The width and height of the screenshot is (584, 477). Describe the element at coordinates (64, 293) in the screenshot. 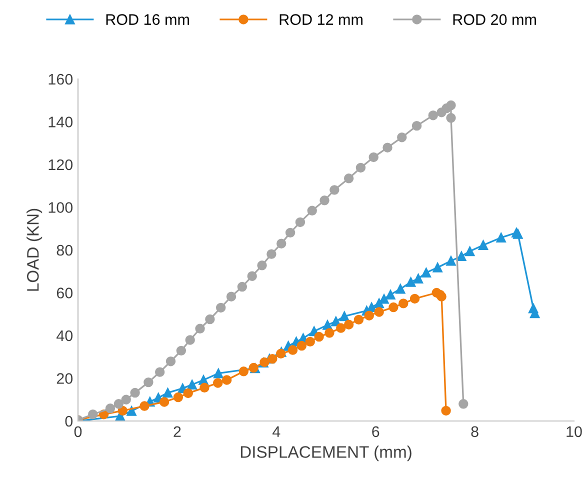

I see `y-tick-label: 60` at that location.